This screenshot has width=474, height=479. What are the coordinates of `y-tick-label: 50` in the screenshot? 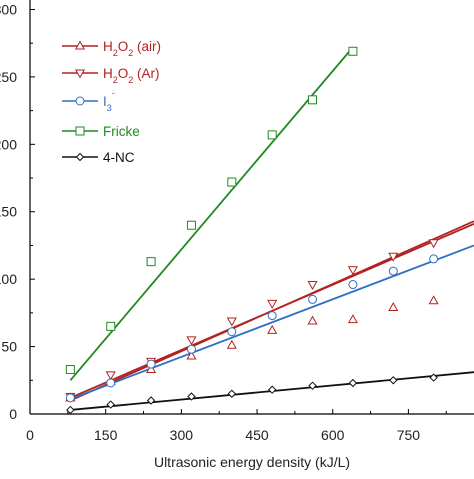 It's located at (9, 347).